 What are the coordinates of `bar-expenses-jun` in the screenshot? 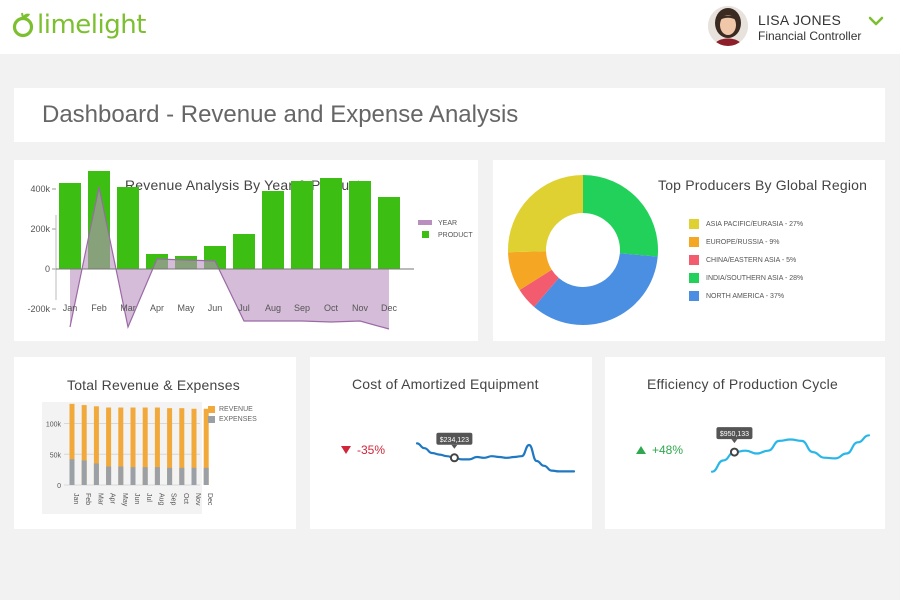 It's located at (133, 476).